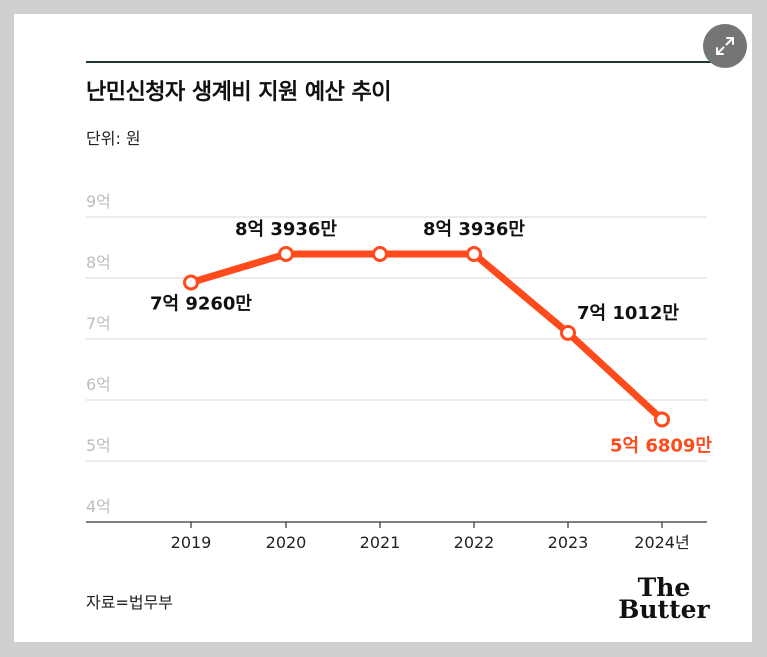  Describe the element at coordinates (628, 313) in the screenshot. I see `data-label: 7억 1012만` at that location.